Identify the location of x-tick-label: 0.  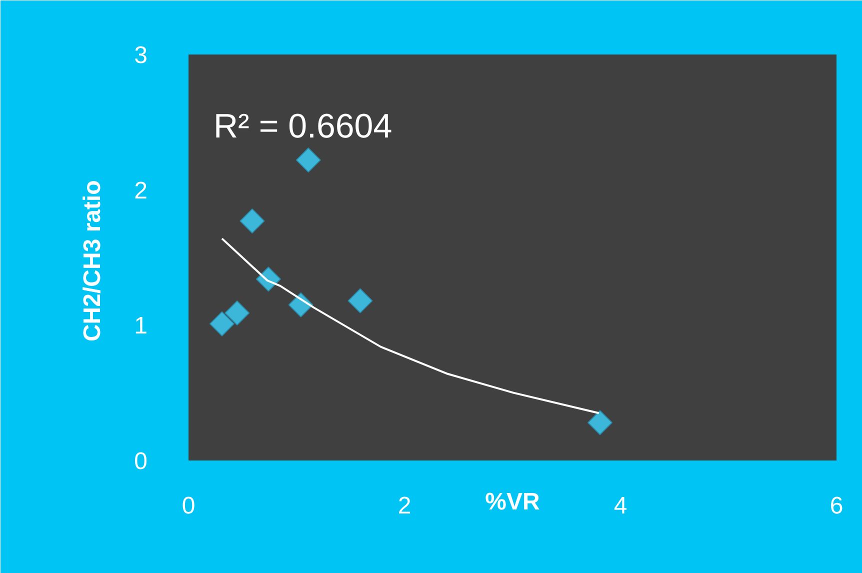
(189, 506).